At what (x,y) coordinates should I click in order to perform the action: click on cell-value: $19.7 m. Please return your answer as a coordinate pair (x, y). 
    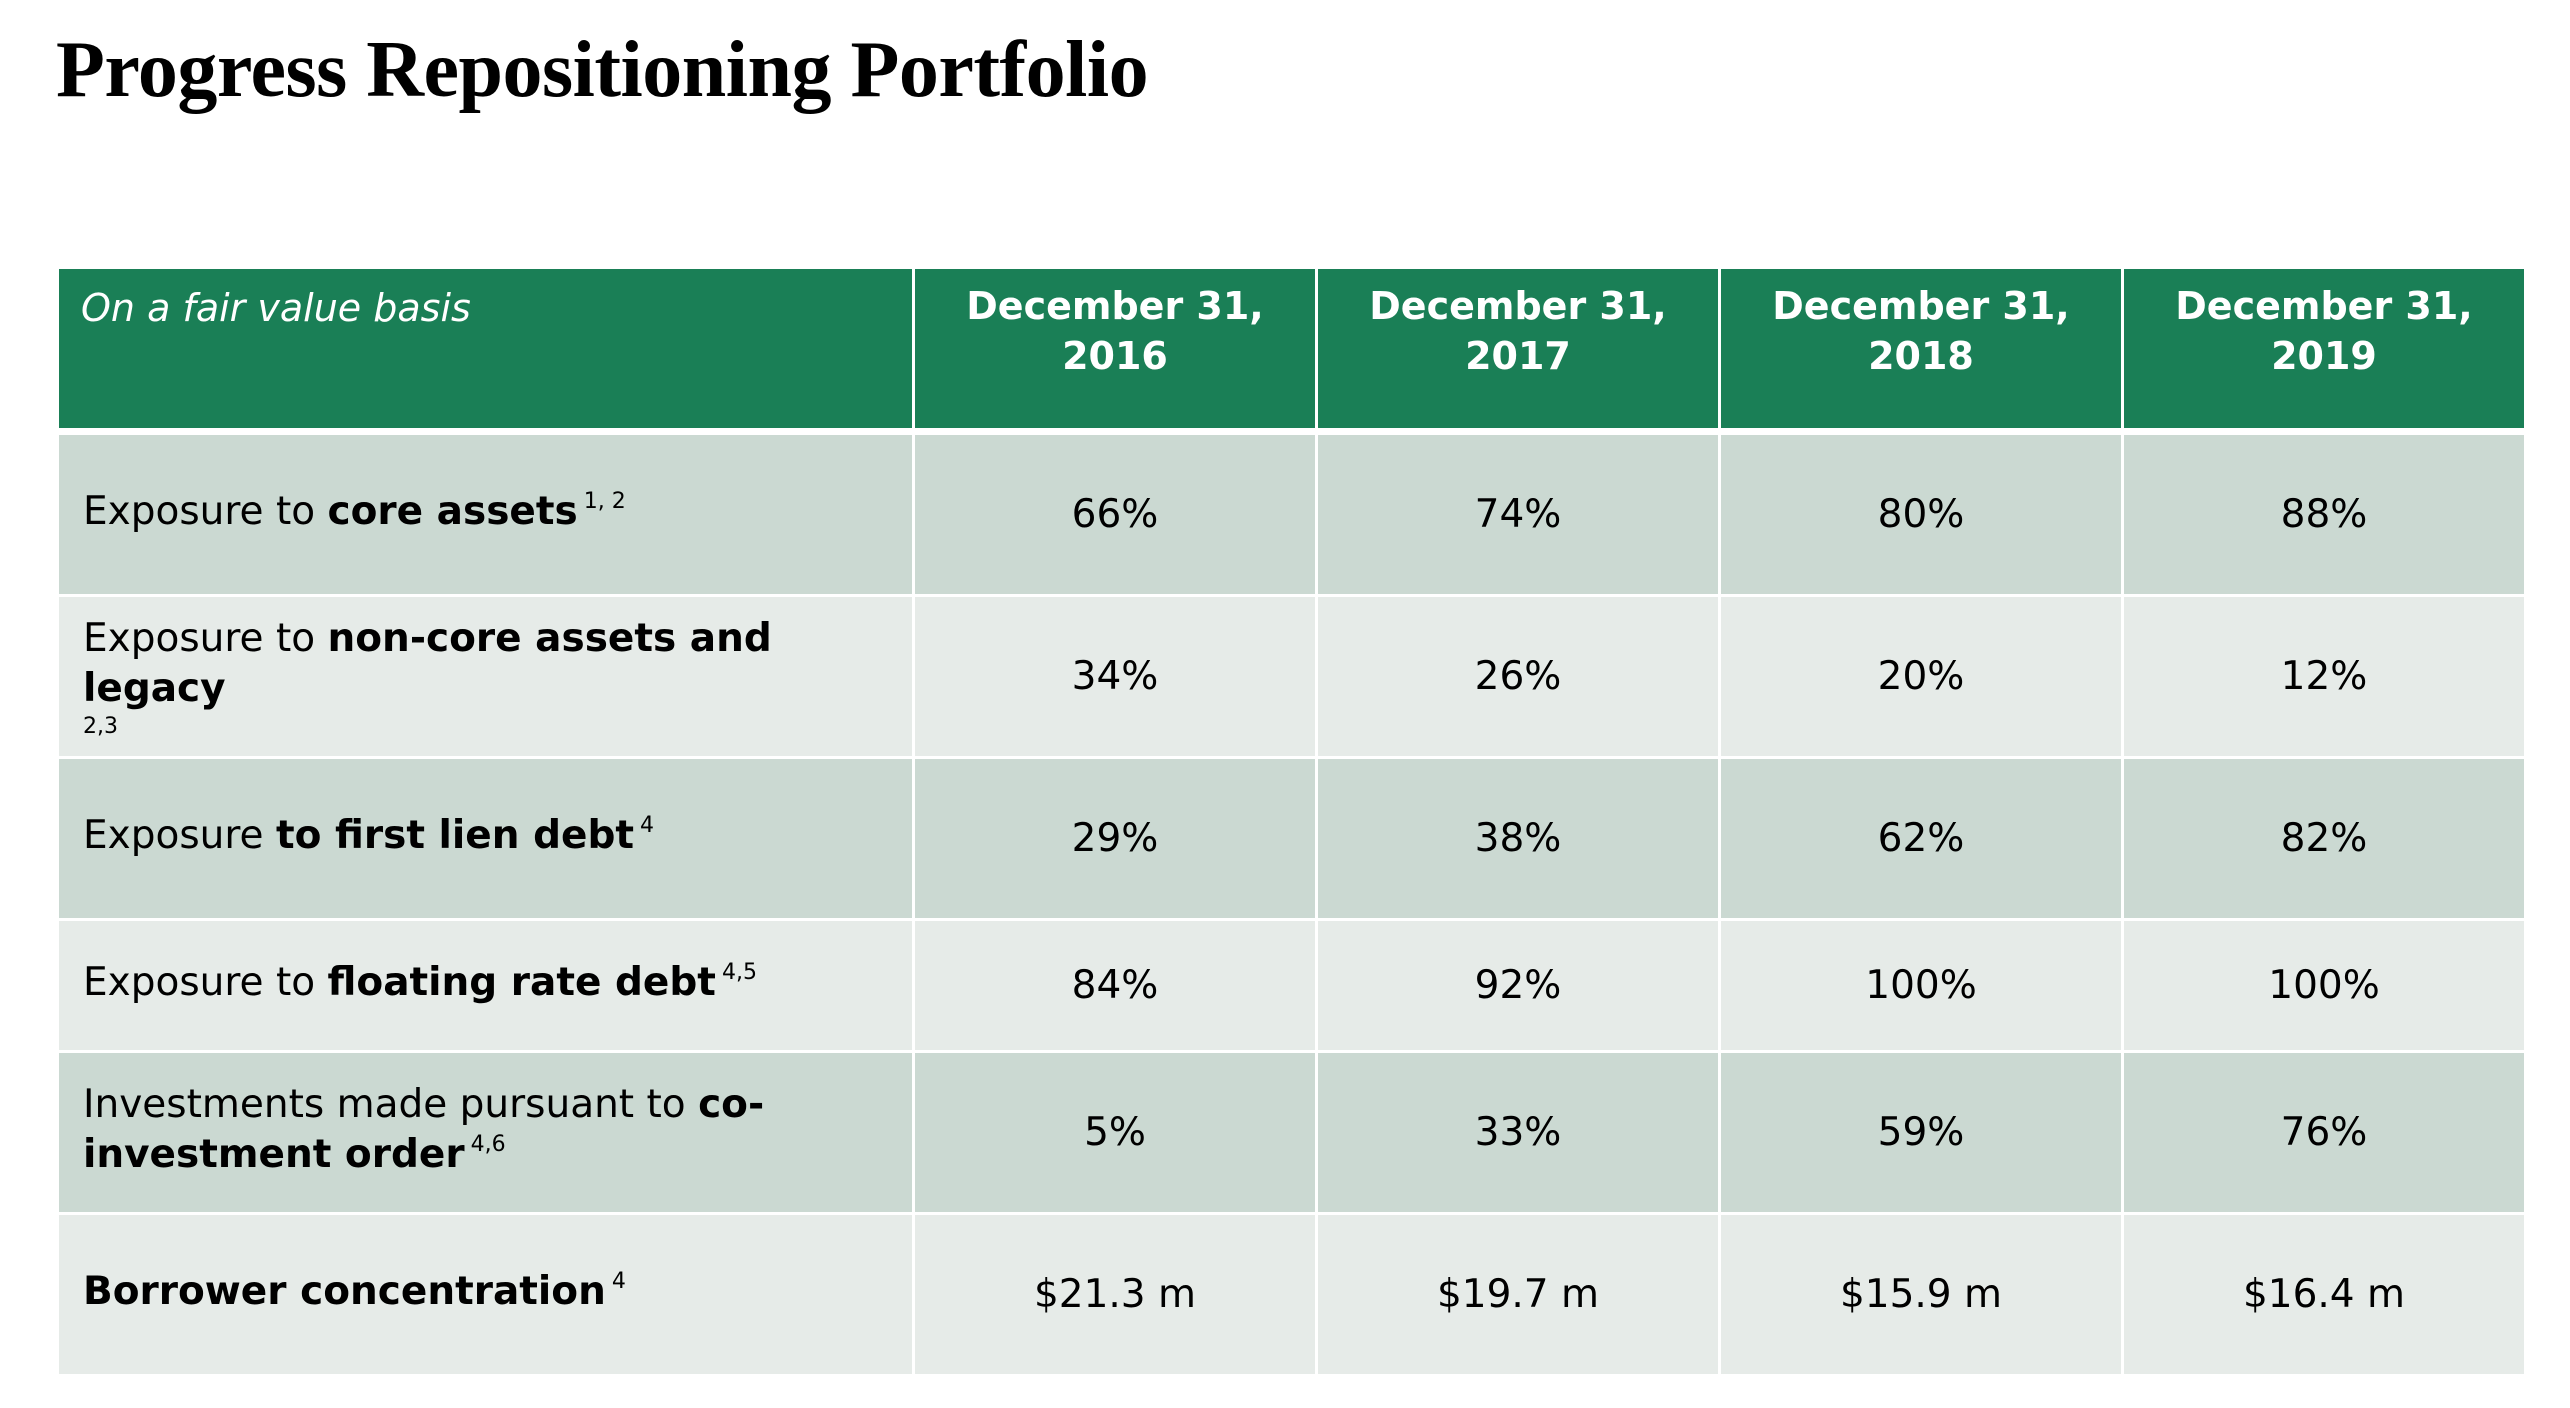
    Looking at the image, I should click on (1518, 1294).